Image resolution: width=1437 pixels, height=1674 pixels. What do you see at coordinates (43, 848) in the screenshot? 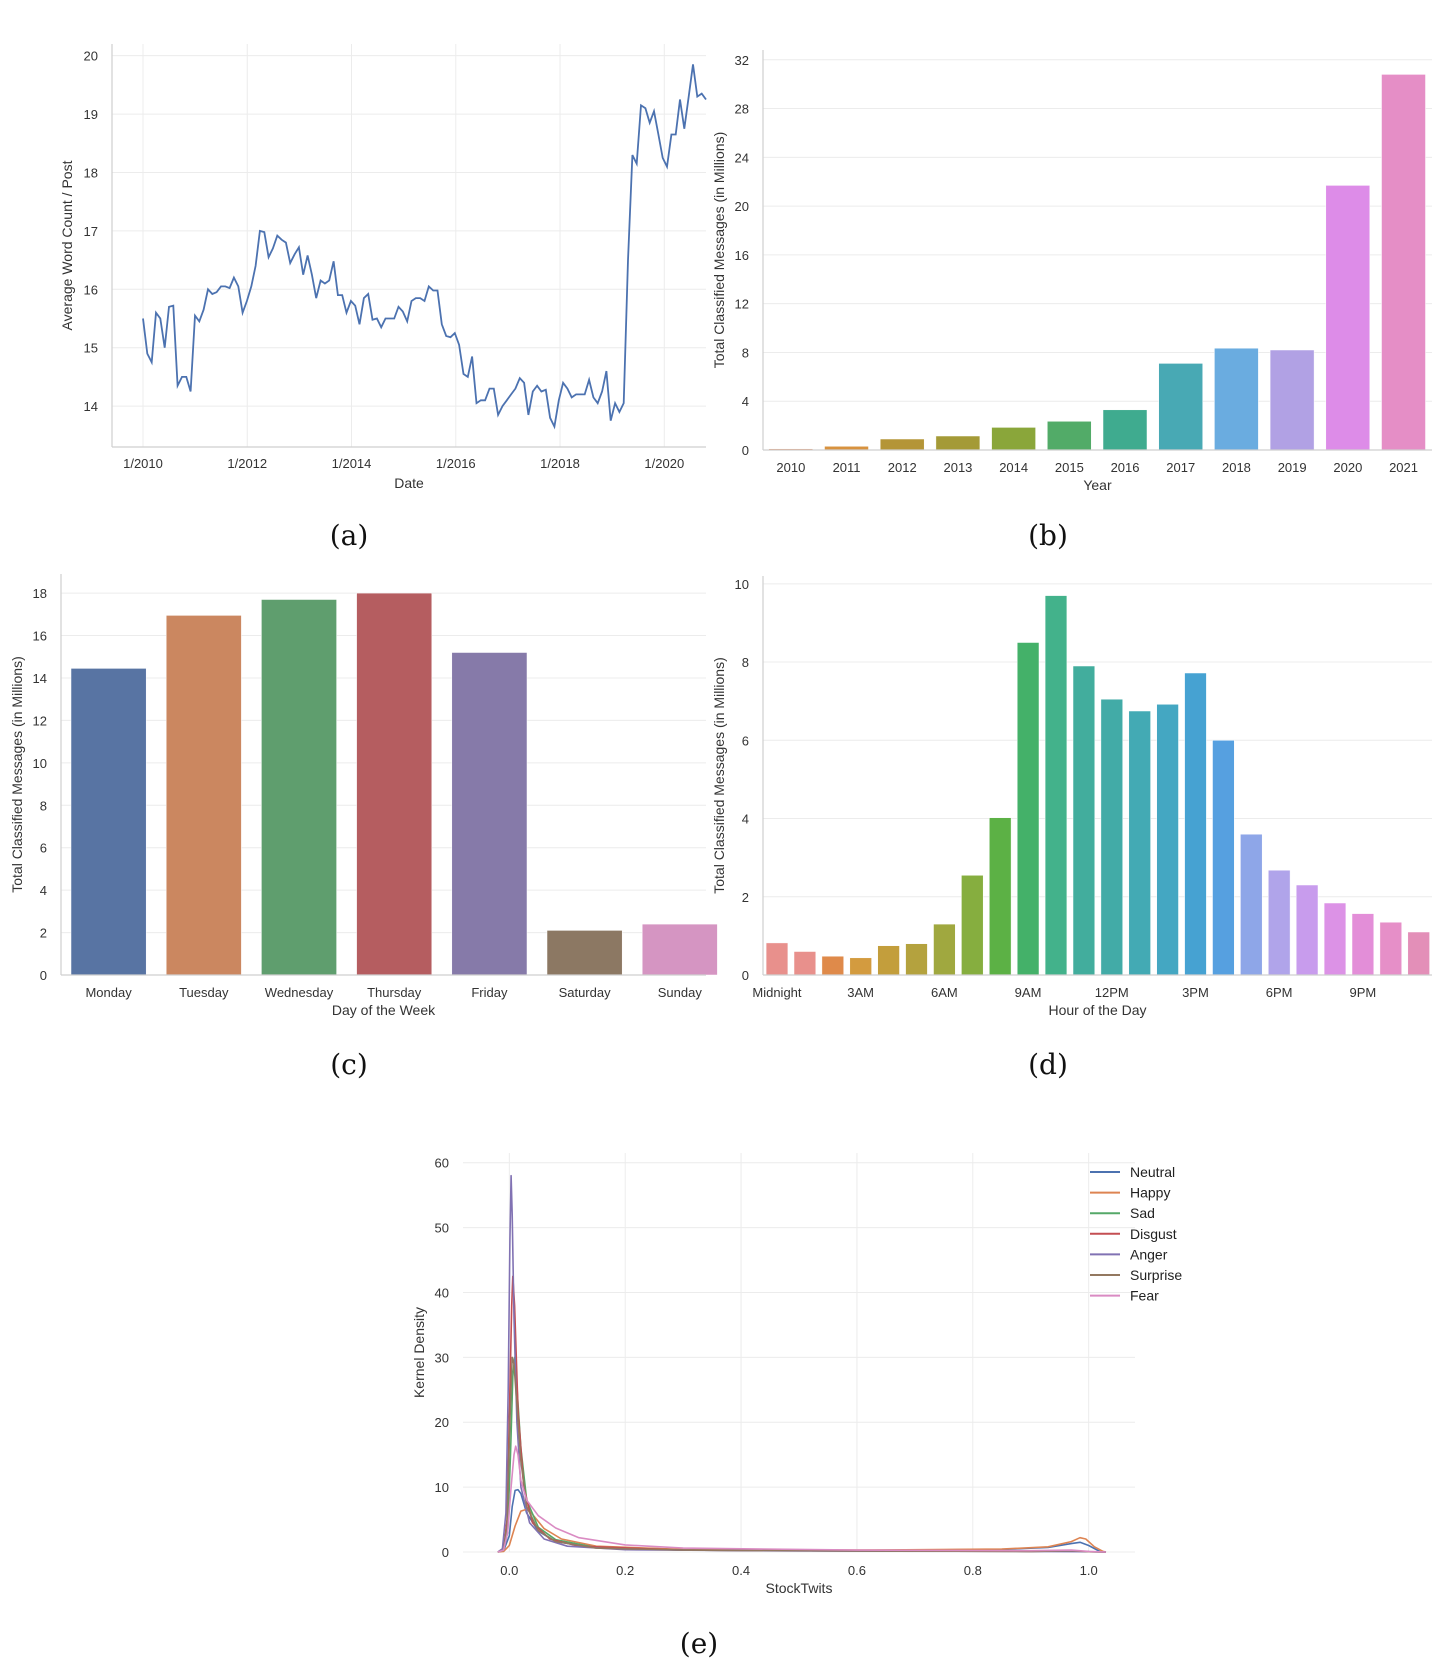
I see `c-ytick-label: 6` at bounding box center [43, 848].